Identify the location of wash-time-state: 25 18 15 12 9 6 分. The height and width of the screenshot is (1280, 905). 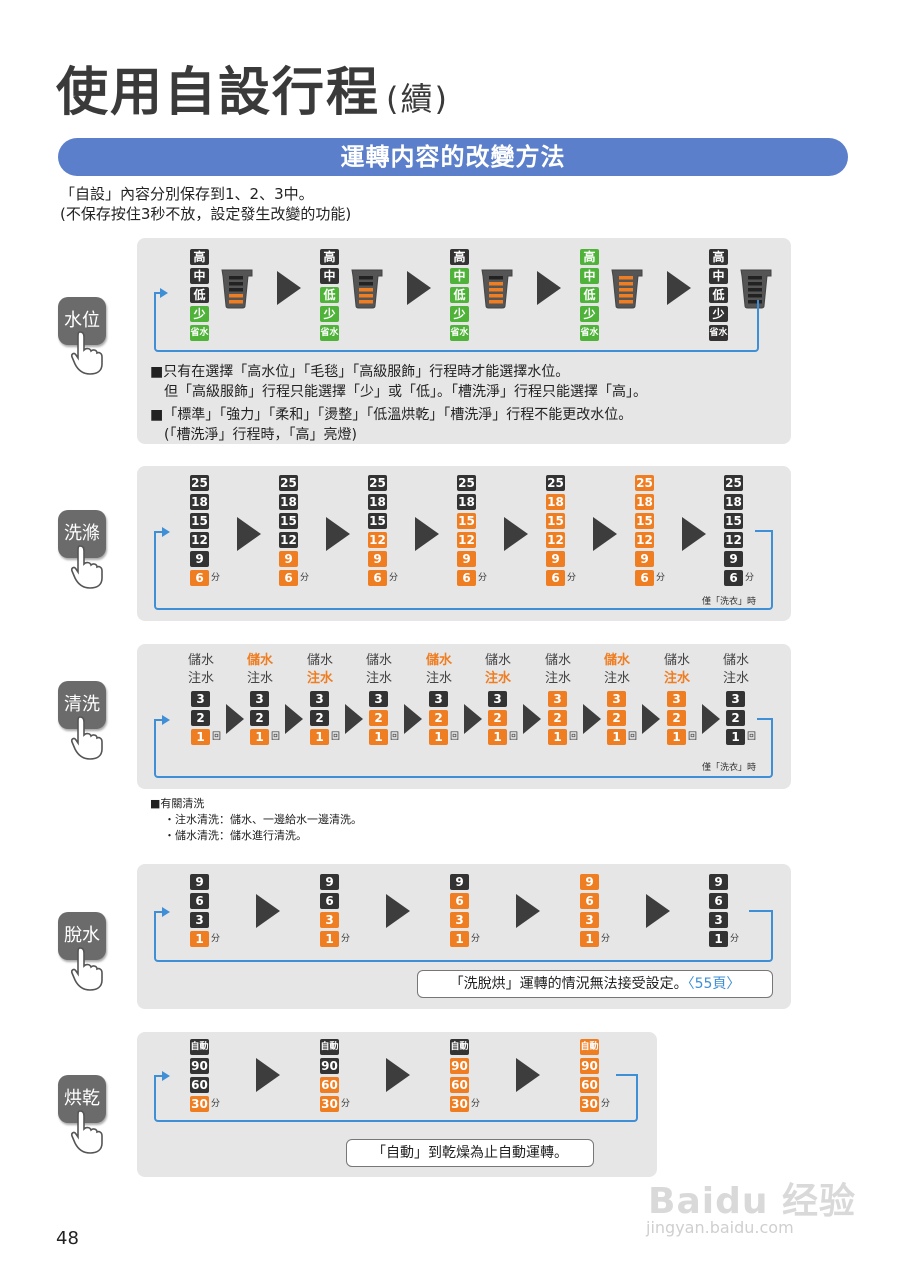
(383, 532).